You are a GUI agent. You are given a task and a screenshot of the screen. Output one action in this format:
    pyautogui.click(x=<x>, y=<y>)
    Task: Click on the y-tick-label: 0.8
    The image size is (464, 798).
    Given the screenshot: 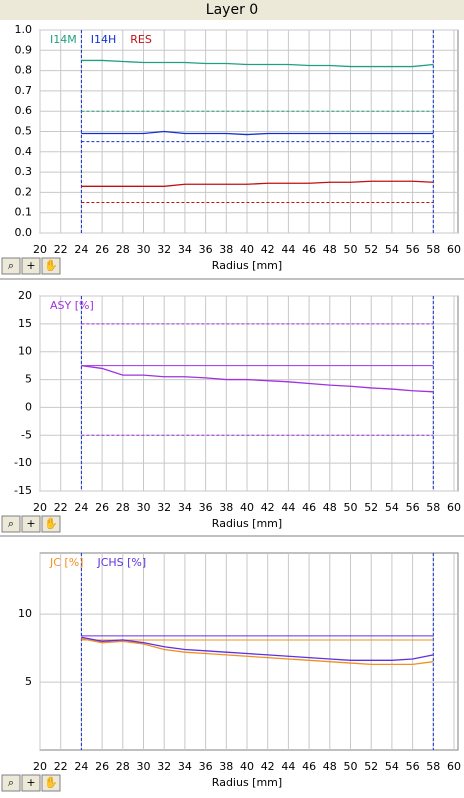 What is the action you would take?
    pyautogui.click(x=24, y=70)
    